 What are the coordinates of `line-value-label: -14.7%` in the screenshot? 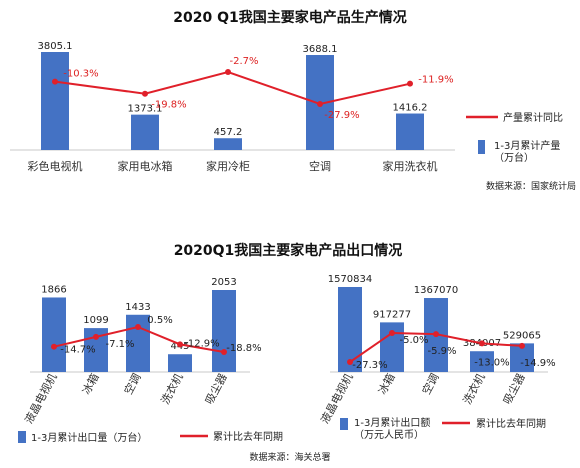 It's located at (77, 350).